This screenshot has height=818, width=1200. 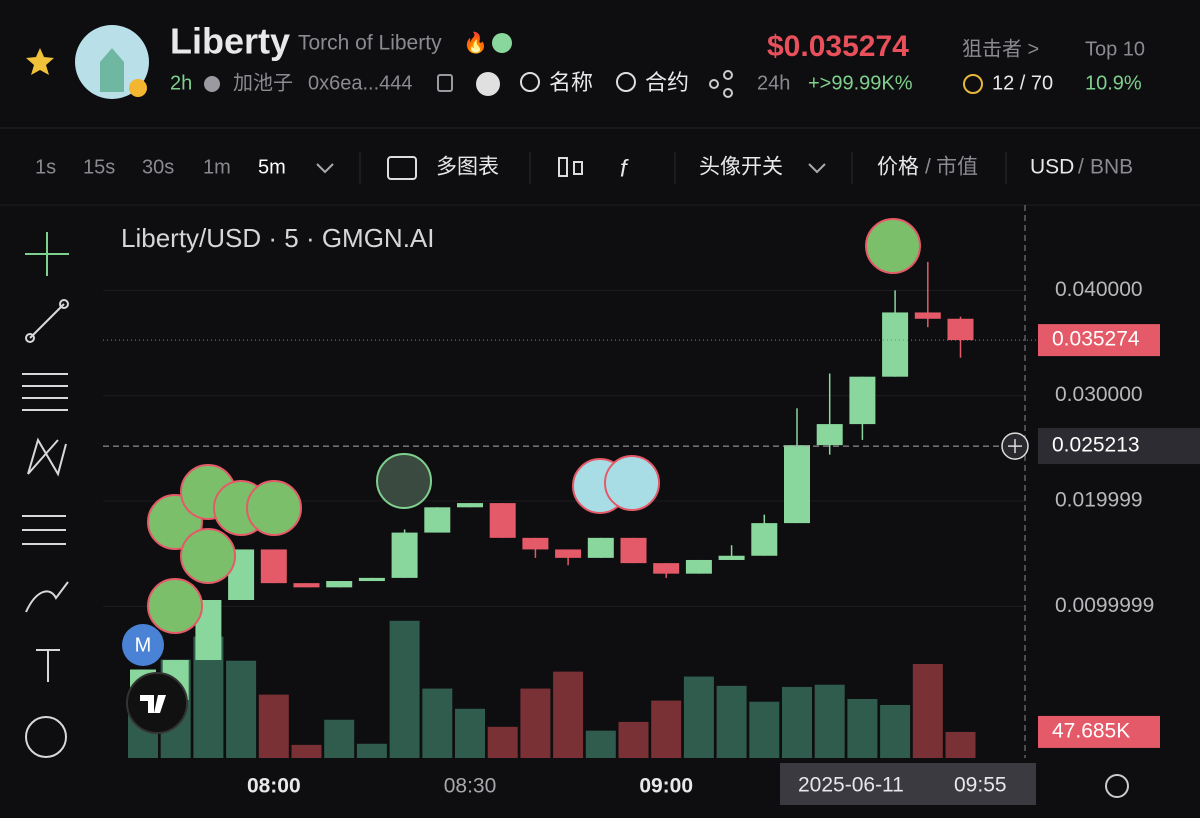 I want to click on interval-group: 1s 15s 30s 1m 5m, so click(x=160, y=167).